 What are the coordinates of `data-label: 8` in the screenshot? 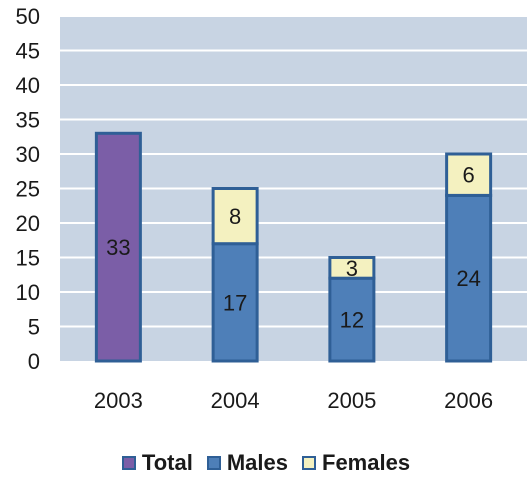 It's located at (235, 216).